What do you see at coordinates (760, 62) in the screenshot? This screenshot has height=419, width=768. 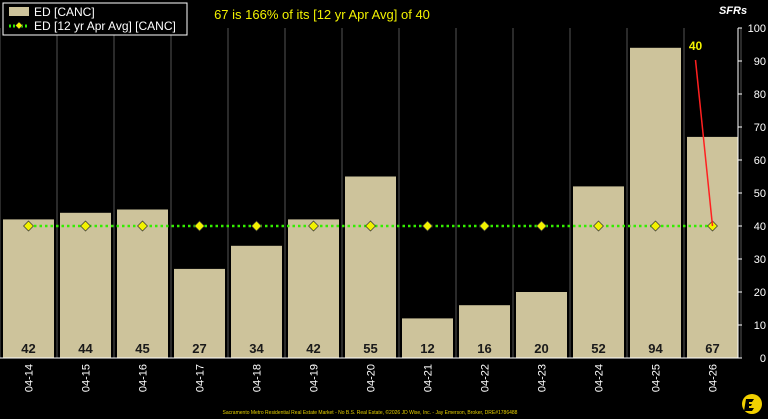 I see `y-tick-label: 90` at bounding box center [760, 62].